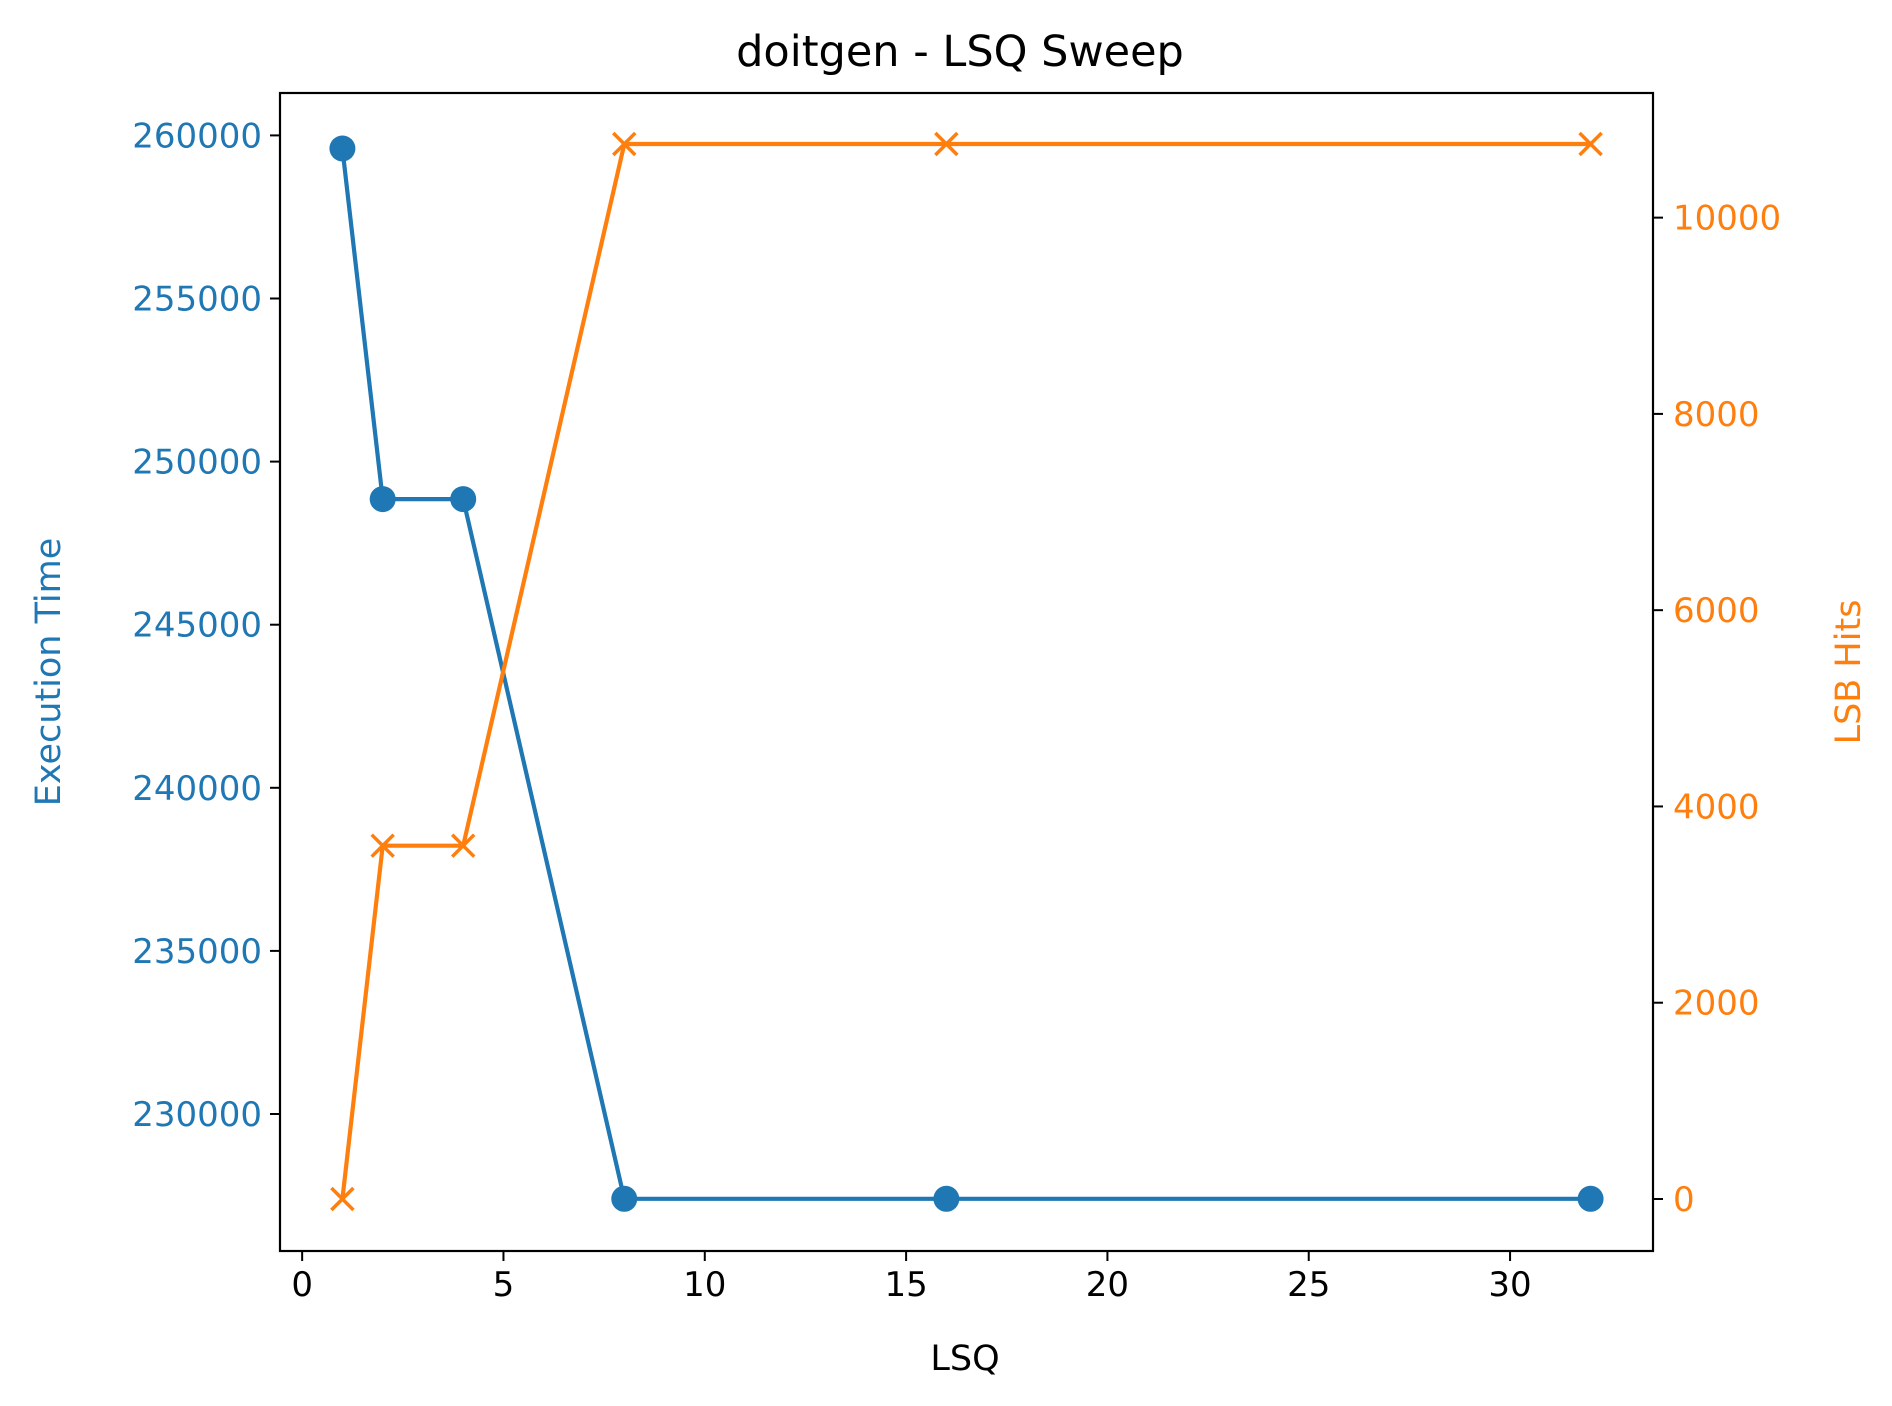 Image resolution: width=1892 pixels, height=1406 pixels. Describe the element at coordinates (1716, 1004) in the screenshot. I see `y-right-tick-label: 2000` at that location.